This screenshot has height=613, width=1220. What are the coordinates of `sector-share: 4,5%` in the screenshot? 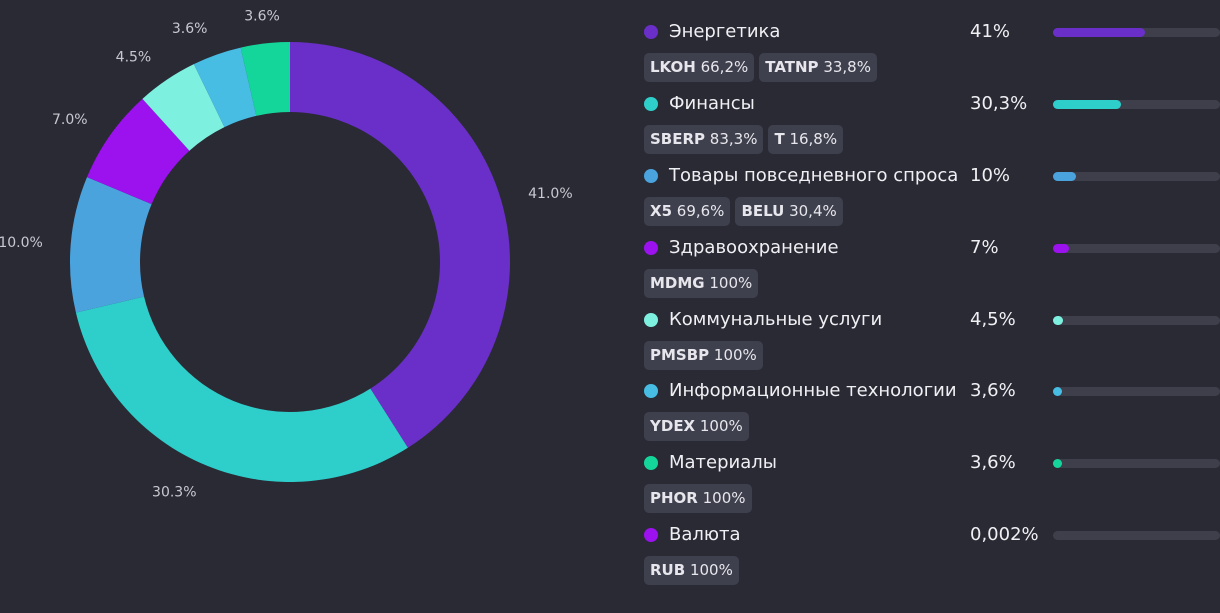 It's located at (993, 319).